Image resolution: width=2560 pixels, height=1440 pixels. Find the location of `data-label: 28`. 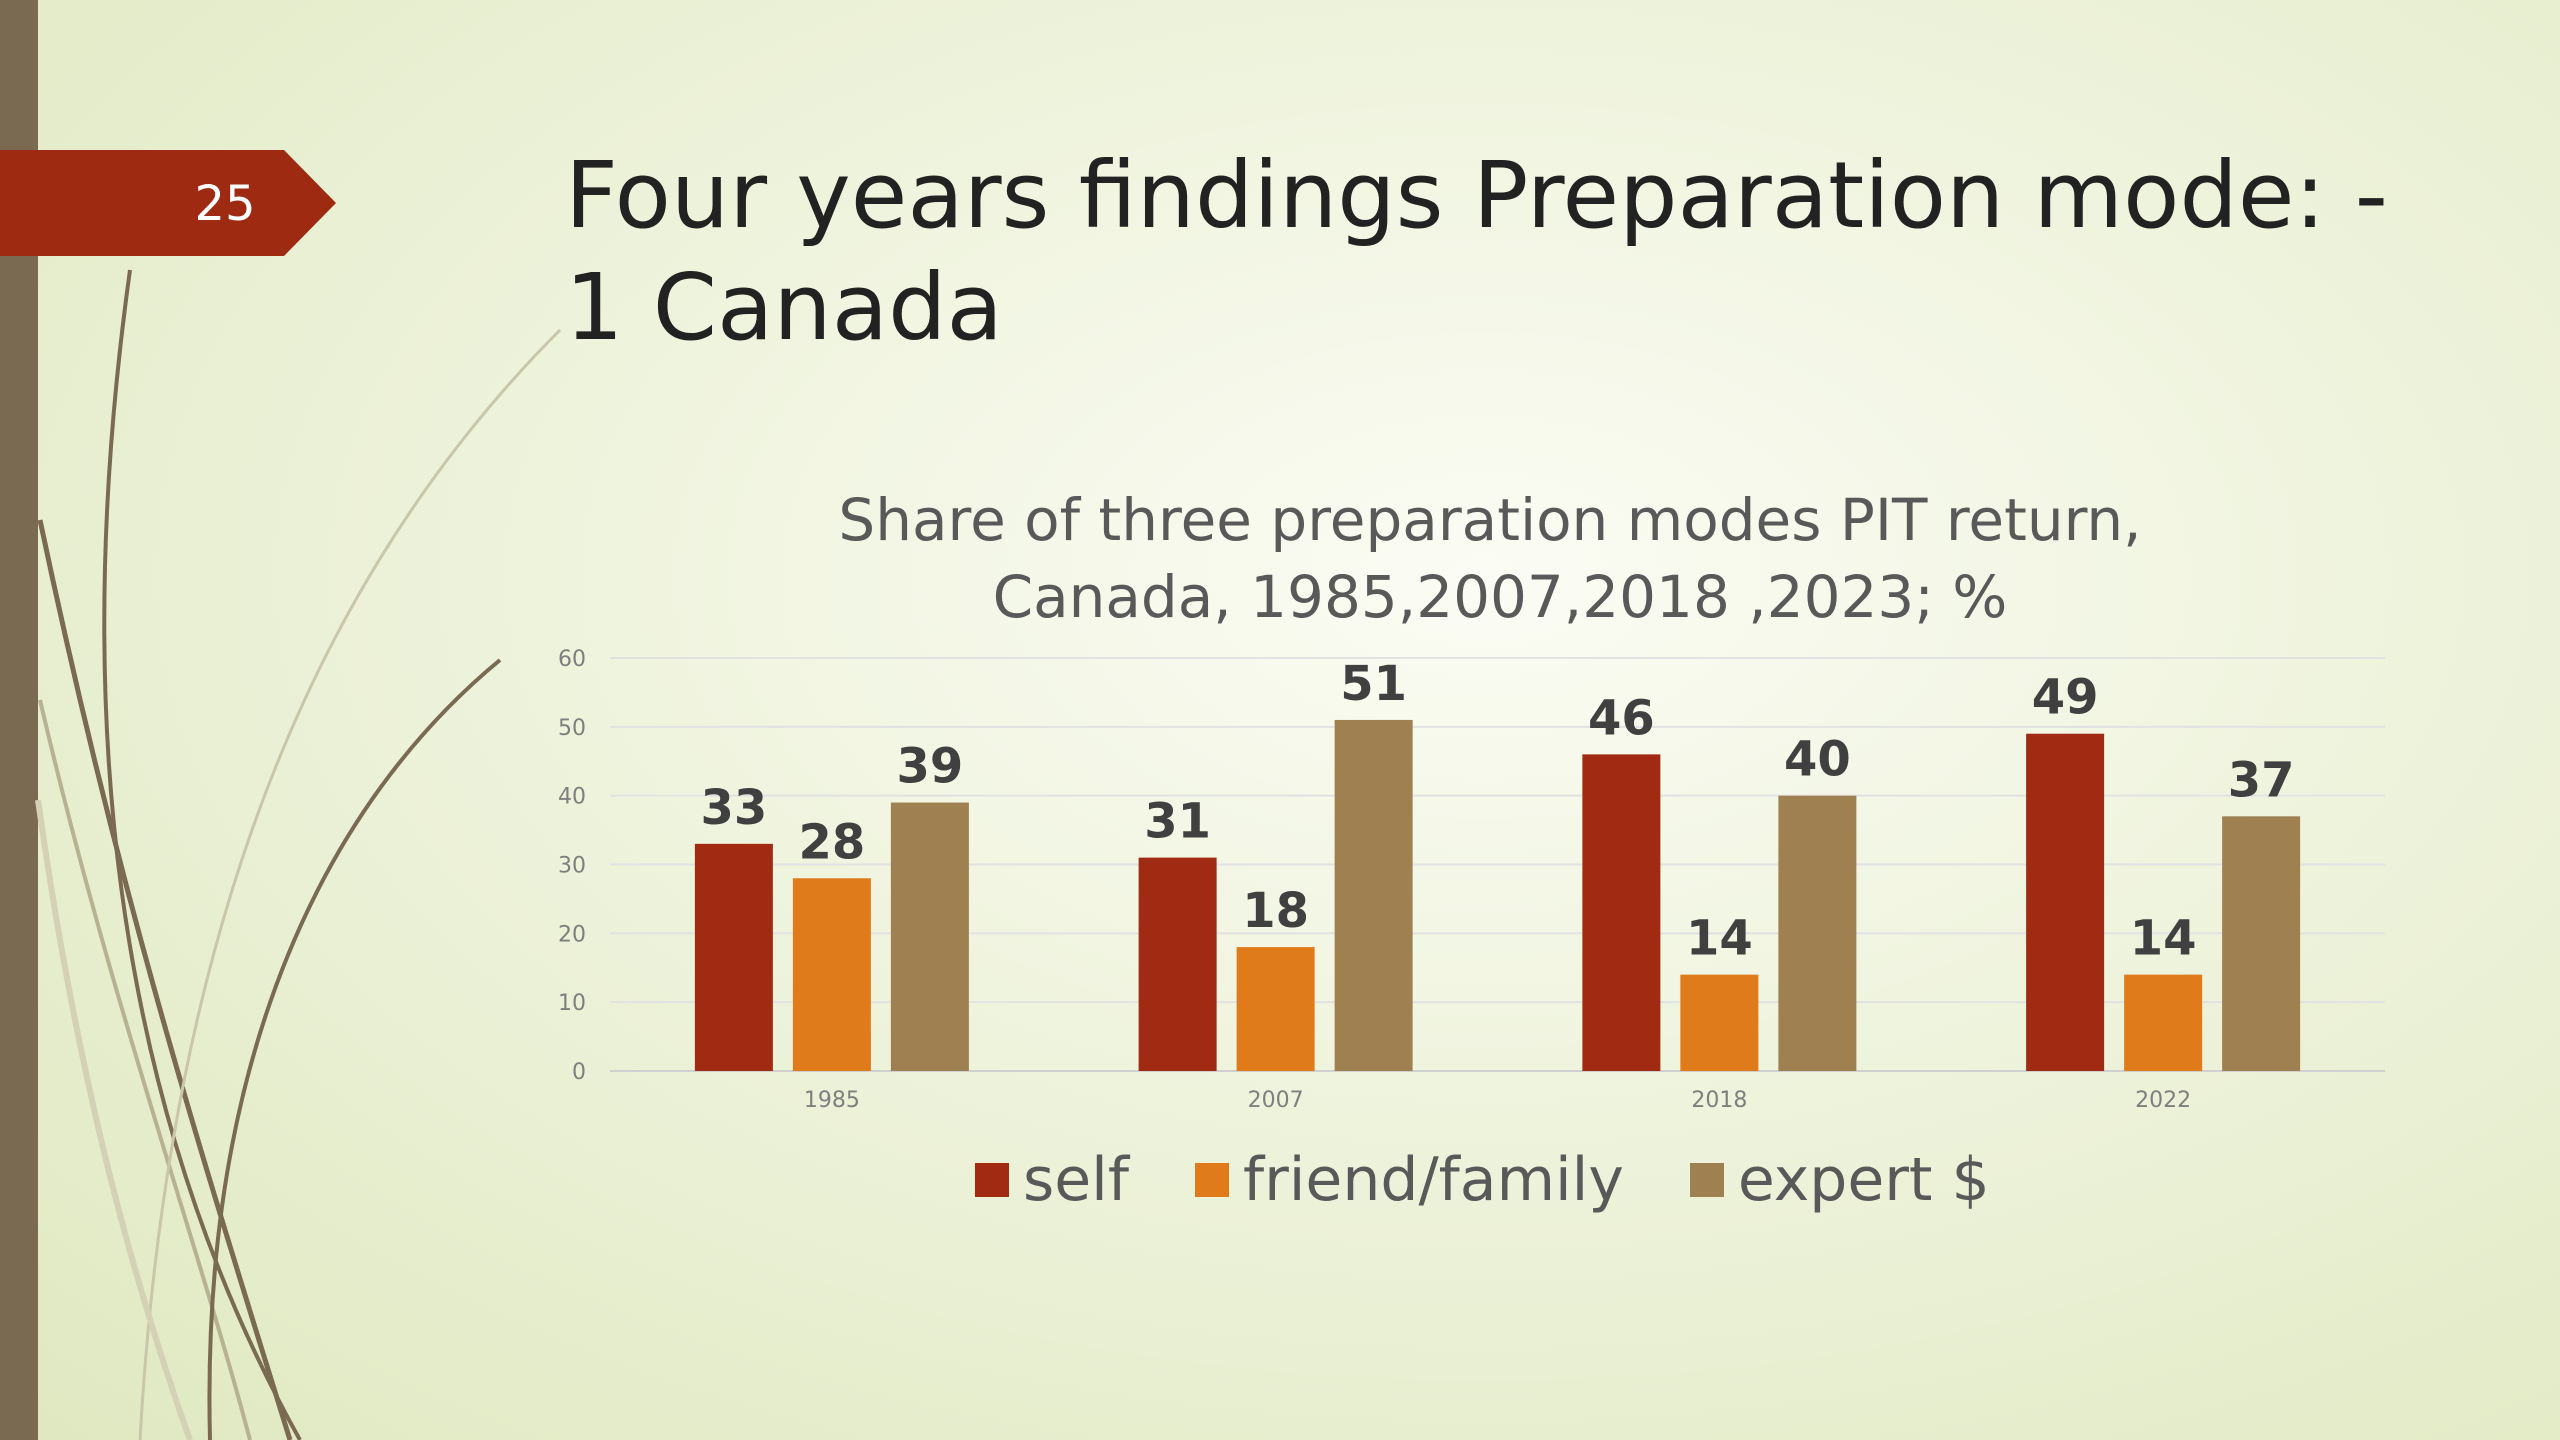

data-label: 28 is located at coordinates (831, 842).